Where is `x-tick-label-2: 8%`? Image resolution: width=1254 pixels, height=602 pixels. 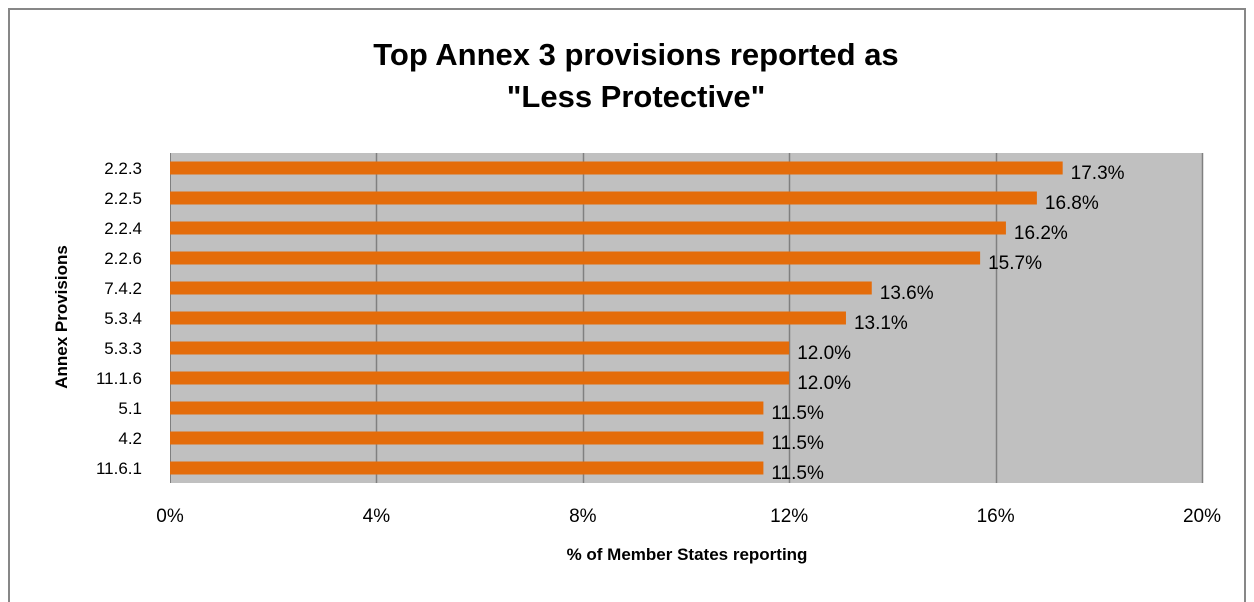
x-tick-label-2: 8% is located at coordinates (583, 516).